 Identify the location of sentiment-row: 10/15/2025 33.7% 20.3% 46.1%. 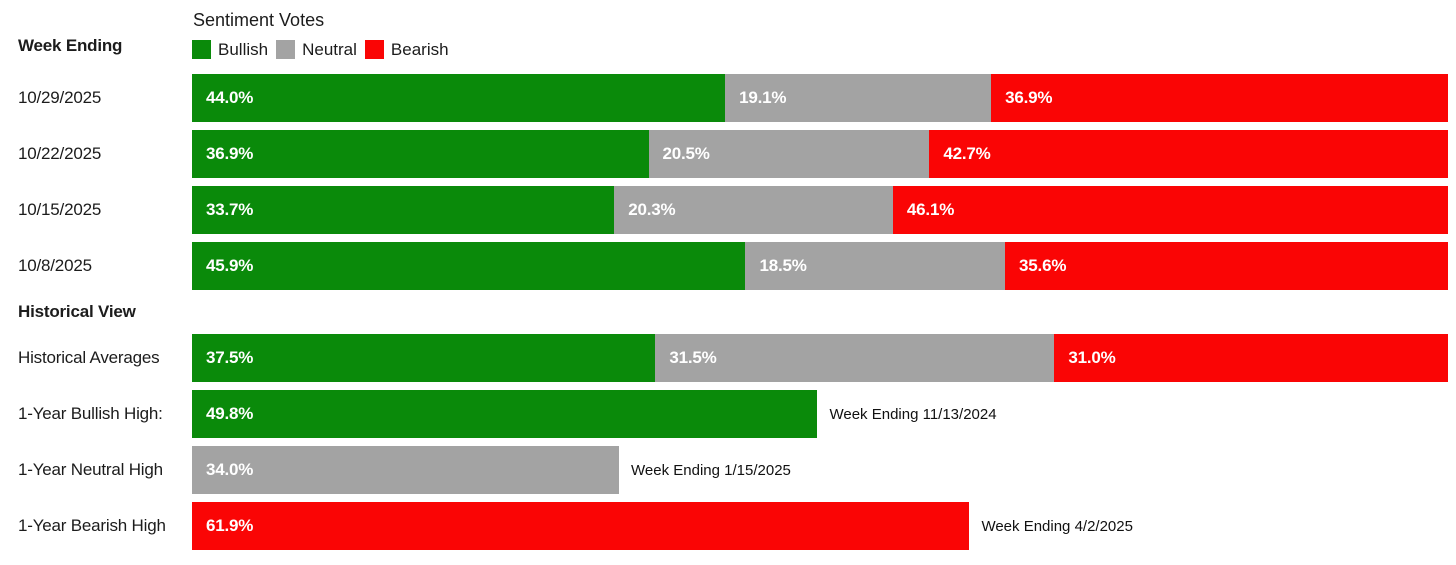
(733, 210).